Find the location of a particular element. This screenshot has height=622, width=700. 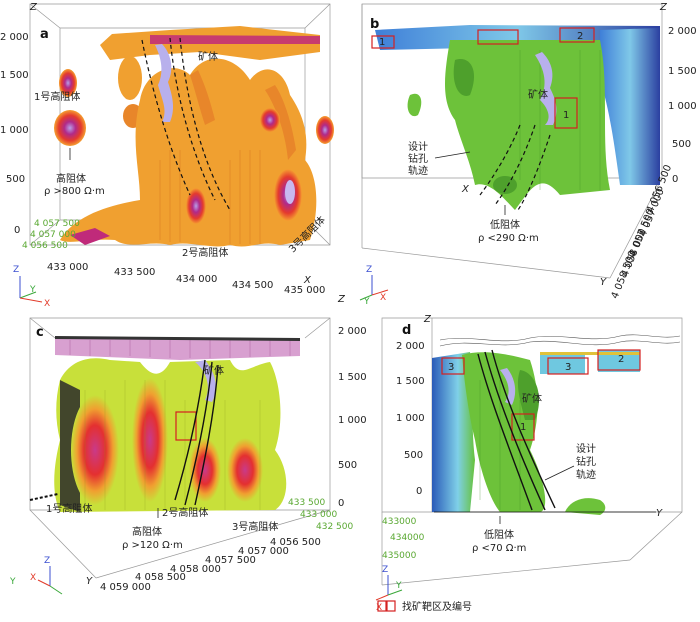

panel-c-target is located at coordinates (186, 426).